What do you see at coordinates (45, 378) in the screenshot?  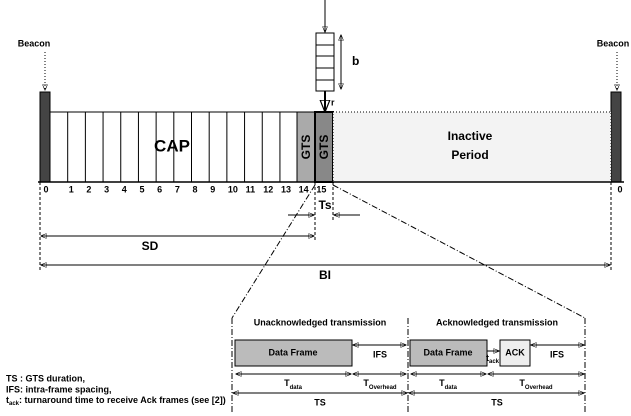 I see `legend-line: TS : GTS duration,` at bounding box center [45, 378].